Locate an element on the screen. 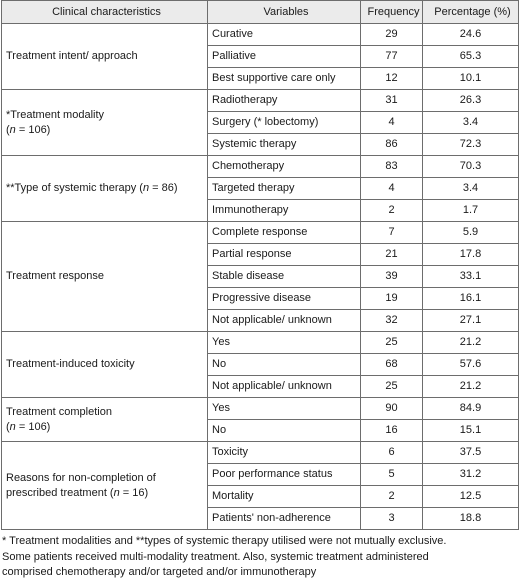 The height and width of the screenshot is (582, 519). variable-cell: Complete response is located at coordinates (284, 232).